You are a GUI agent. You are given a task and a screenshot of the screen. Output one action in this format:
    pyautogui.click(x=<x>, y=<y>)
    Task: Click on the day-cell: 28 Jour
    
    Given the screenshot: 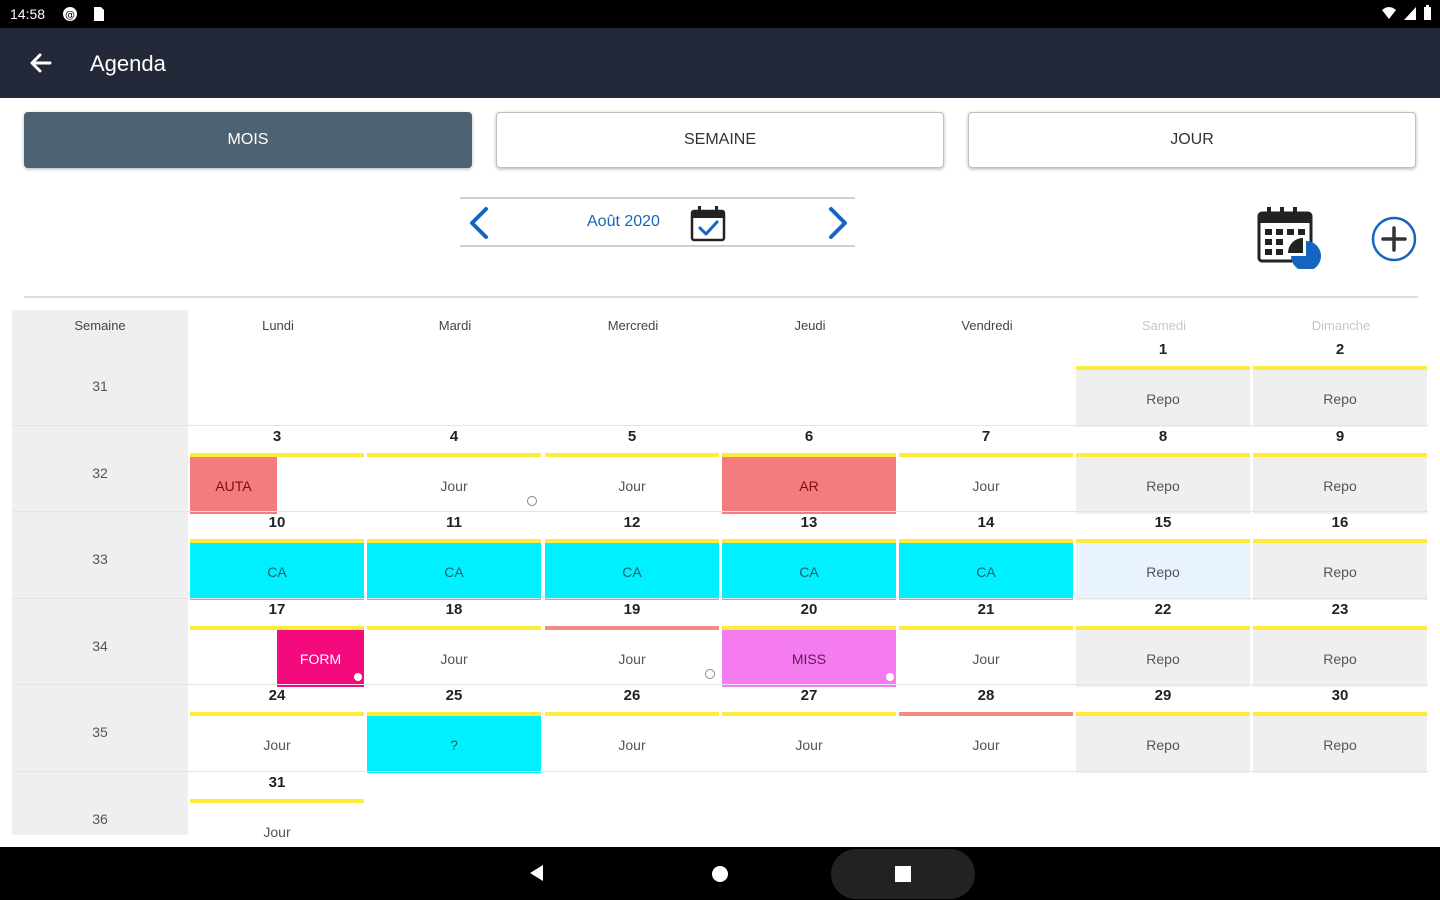 What is the action you would take?
    pyautogui.click(x=986, y=730)
    